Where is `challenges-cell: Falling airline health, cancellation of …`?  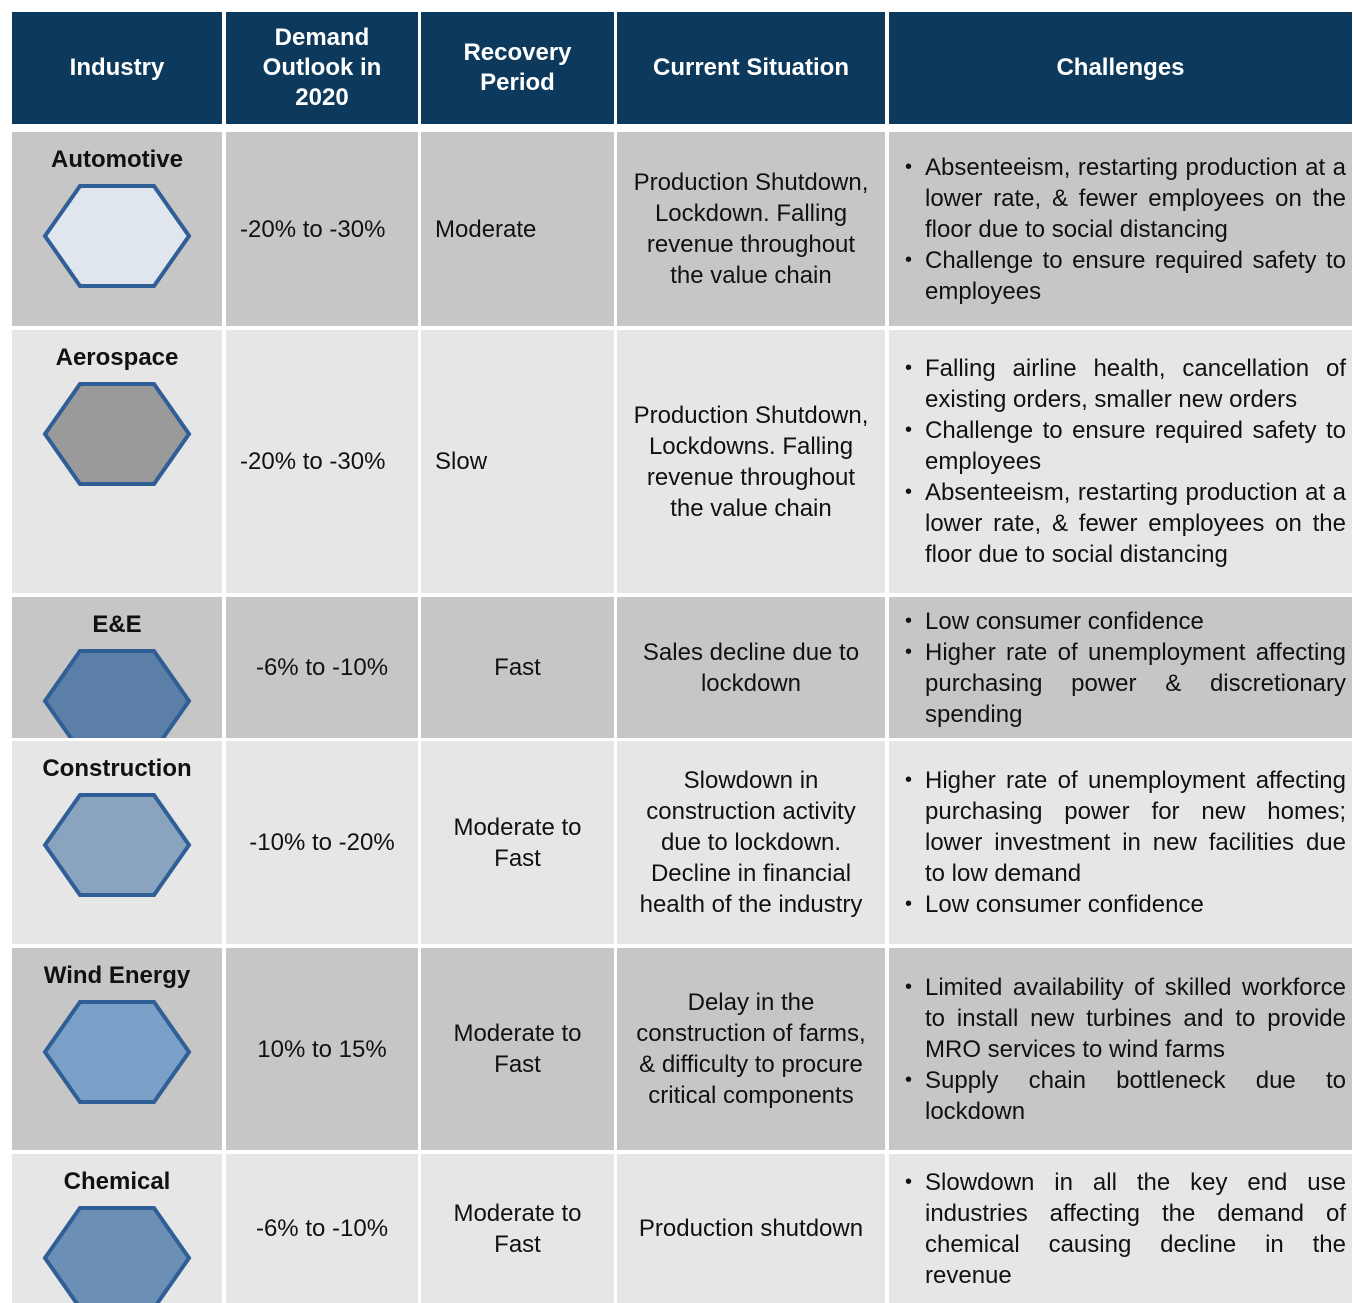 challenges-cell: Falling airline health, cancellation of … is located at coordinates (1120, 461).